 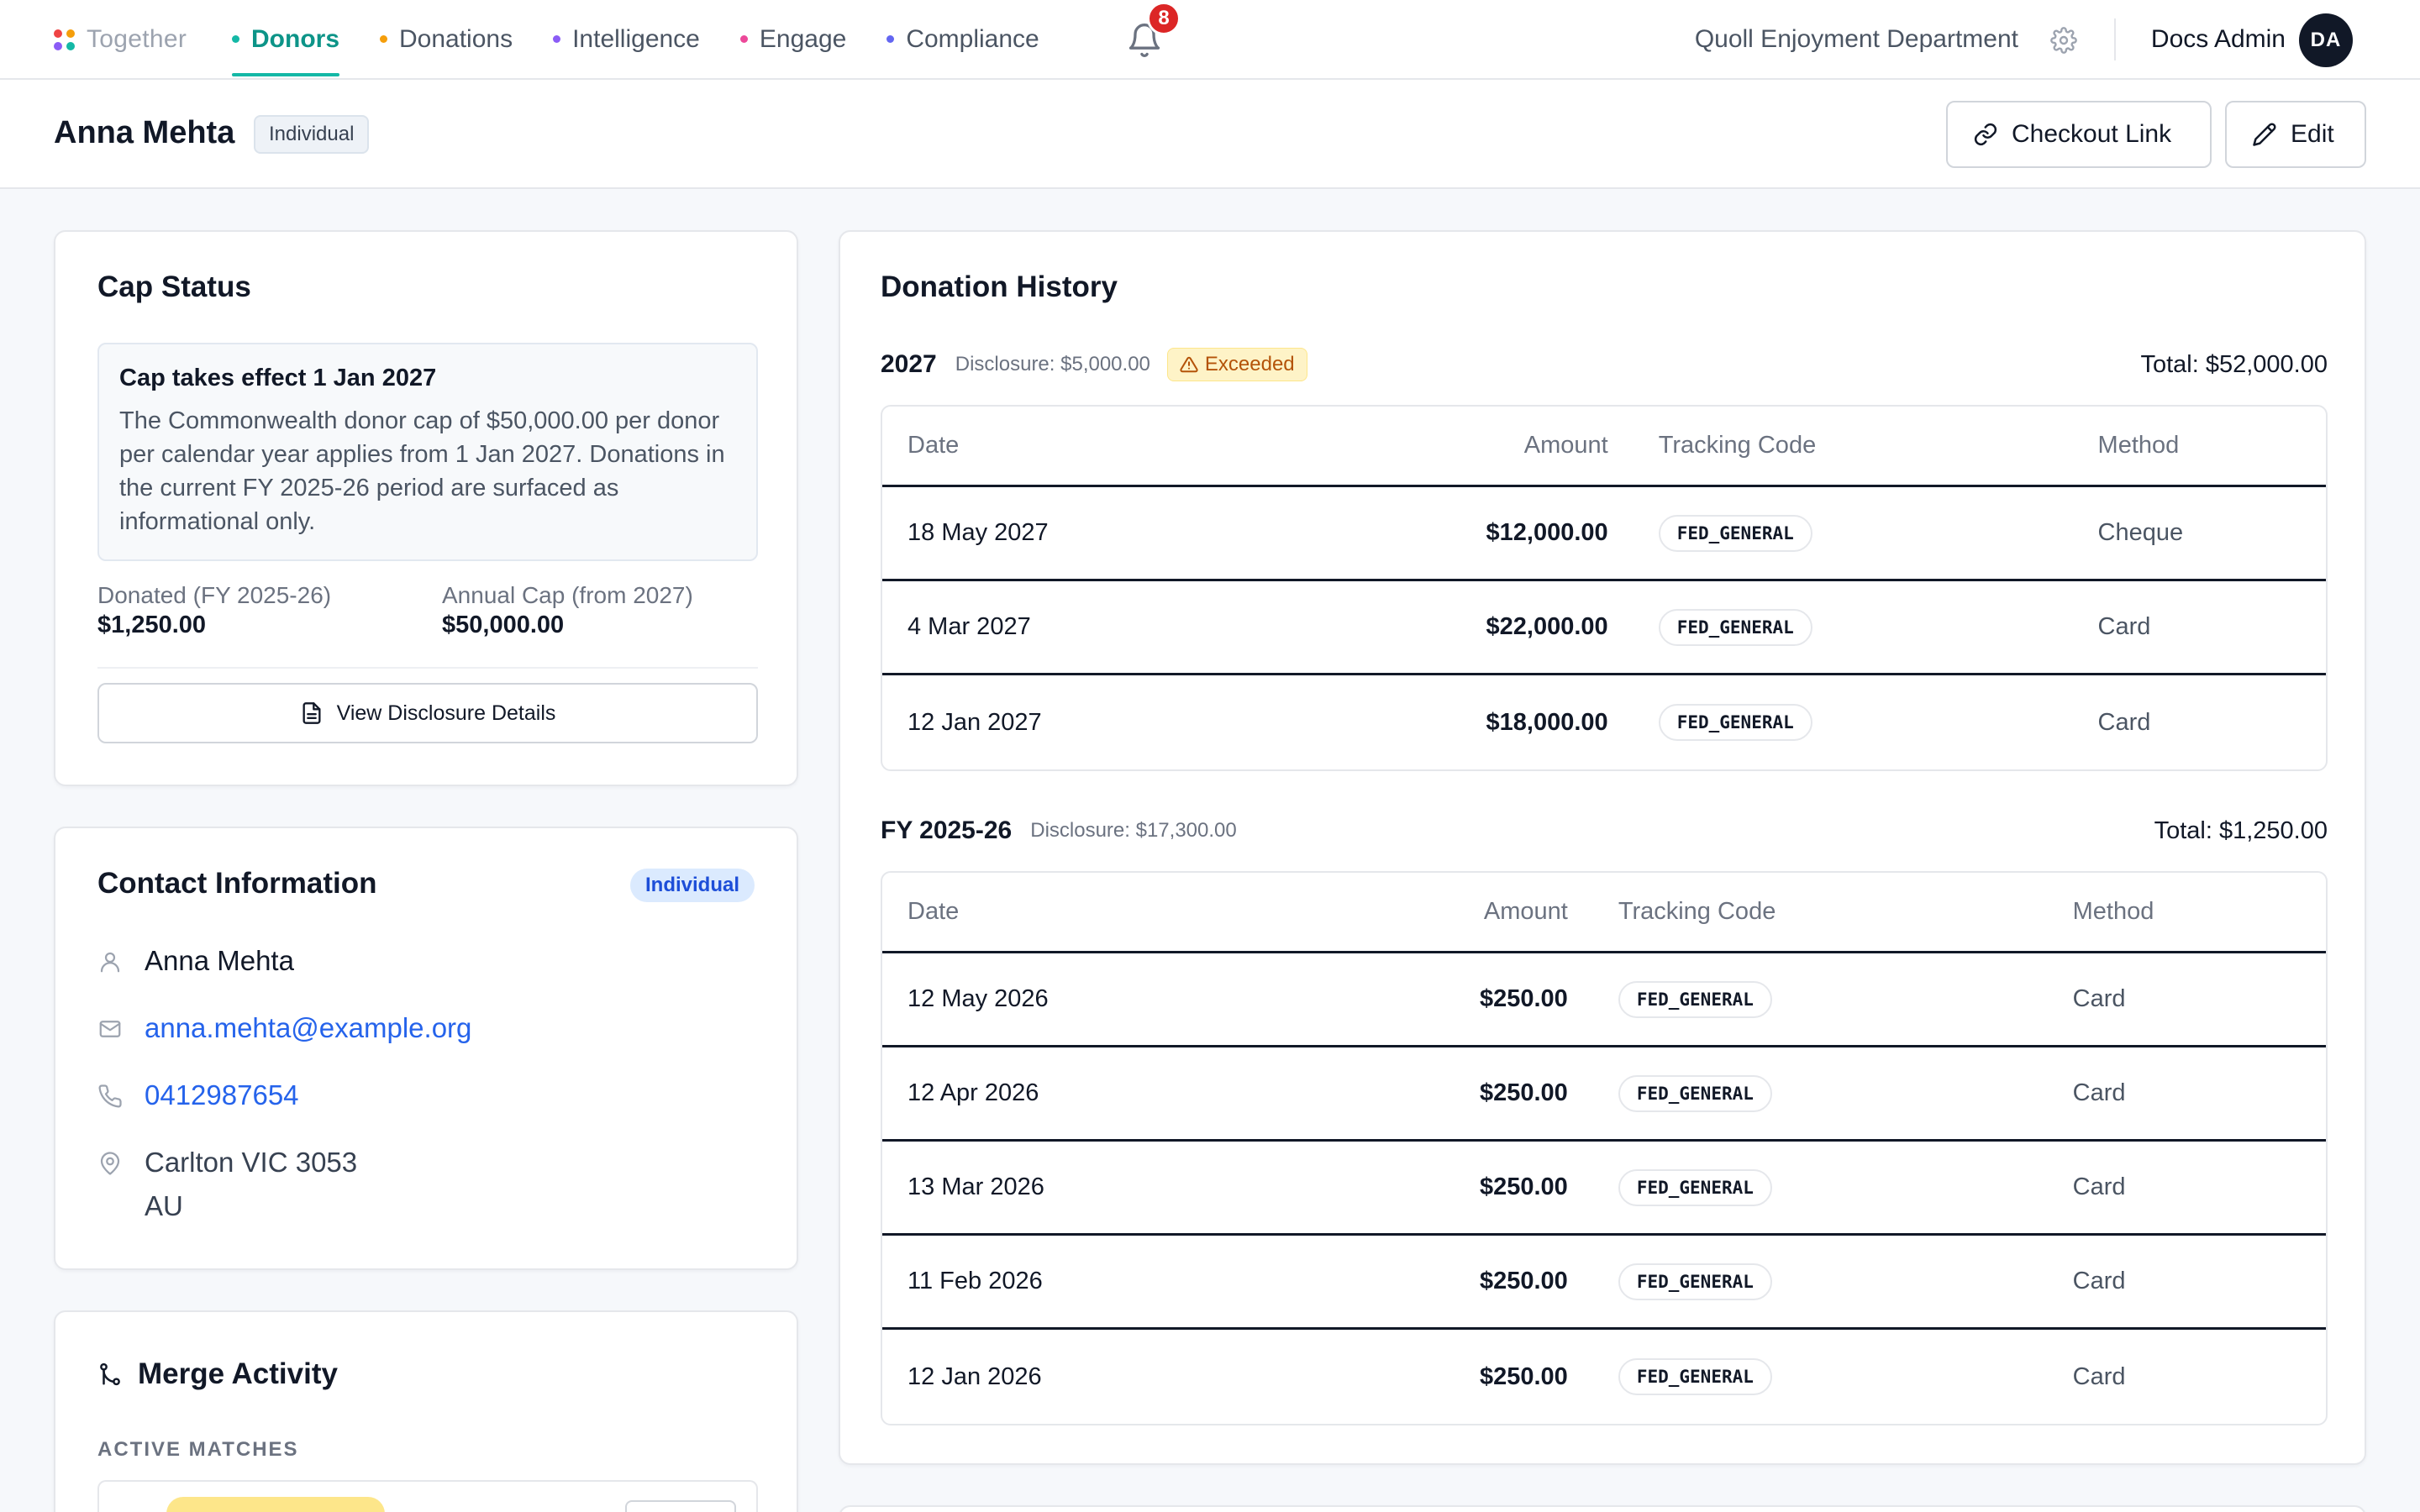 I want to click on git-merge-icon, so click(x=110, y=1374).